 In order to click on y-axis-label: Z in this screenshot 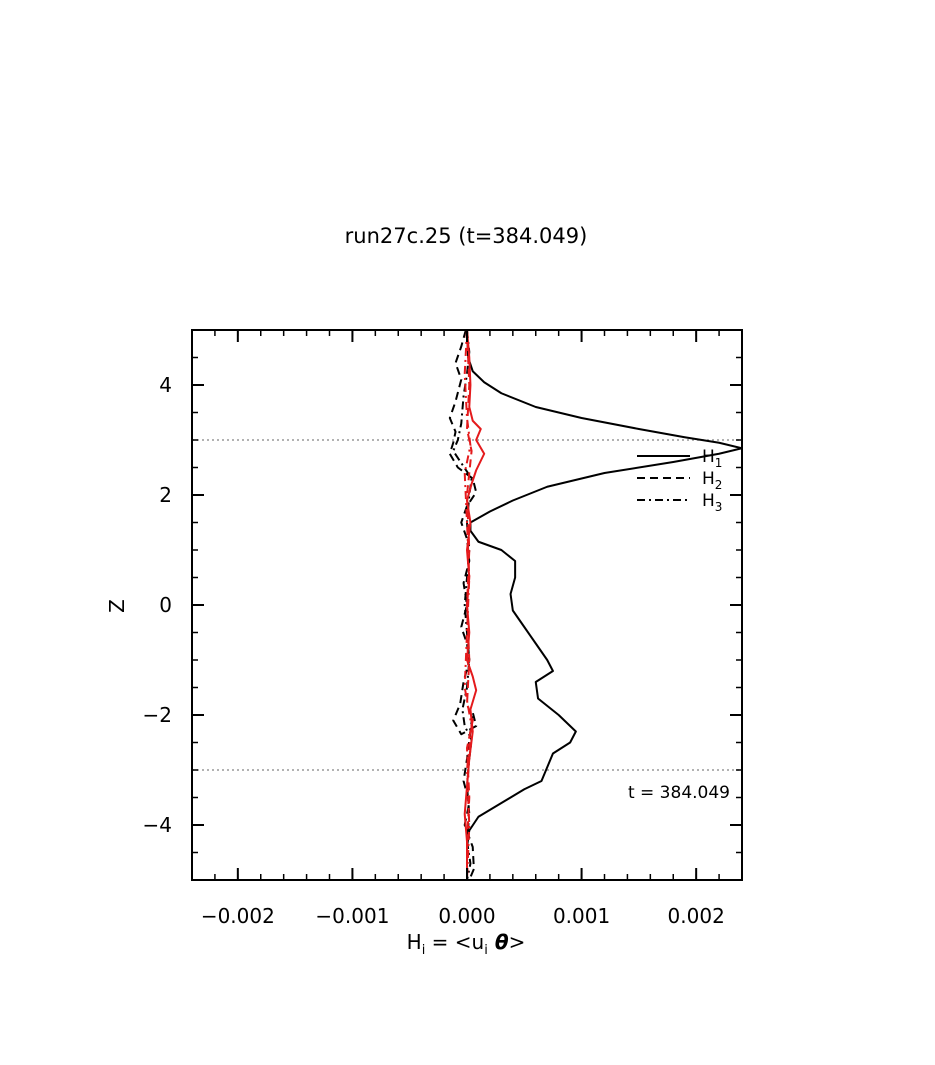, I will do `click(117, 606)`.